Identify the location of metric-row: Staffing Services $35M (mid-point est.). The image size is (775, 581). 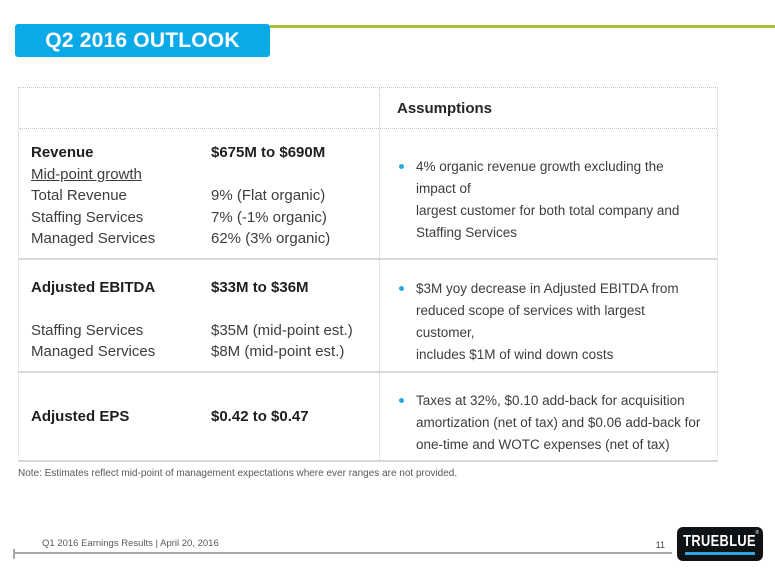
(205, 331).